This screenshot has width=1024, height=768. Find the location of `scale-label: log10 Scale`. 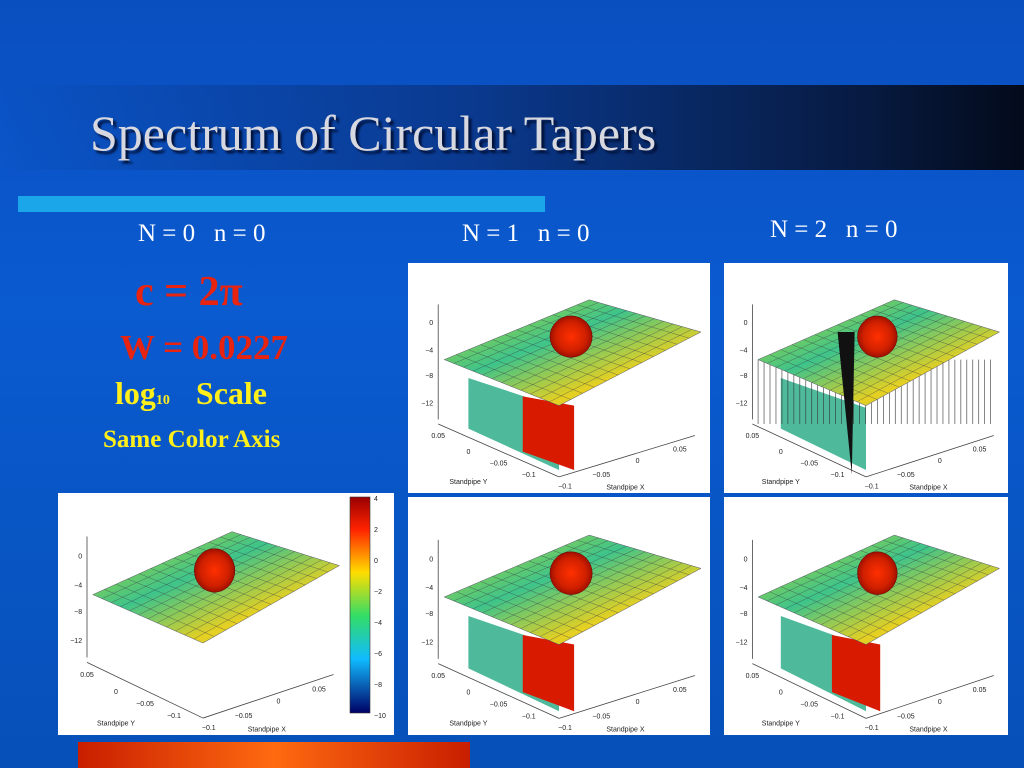

scale-label: log10 Scale is located at coordinates (191, 393).